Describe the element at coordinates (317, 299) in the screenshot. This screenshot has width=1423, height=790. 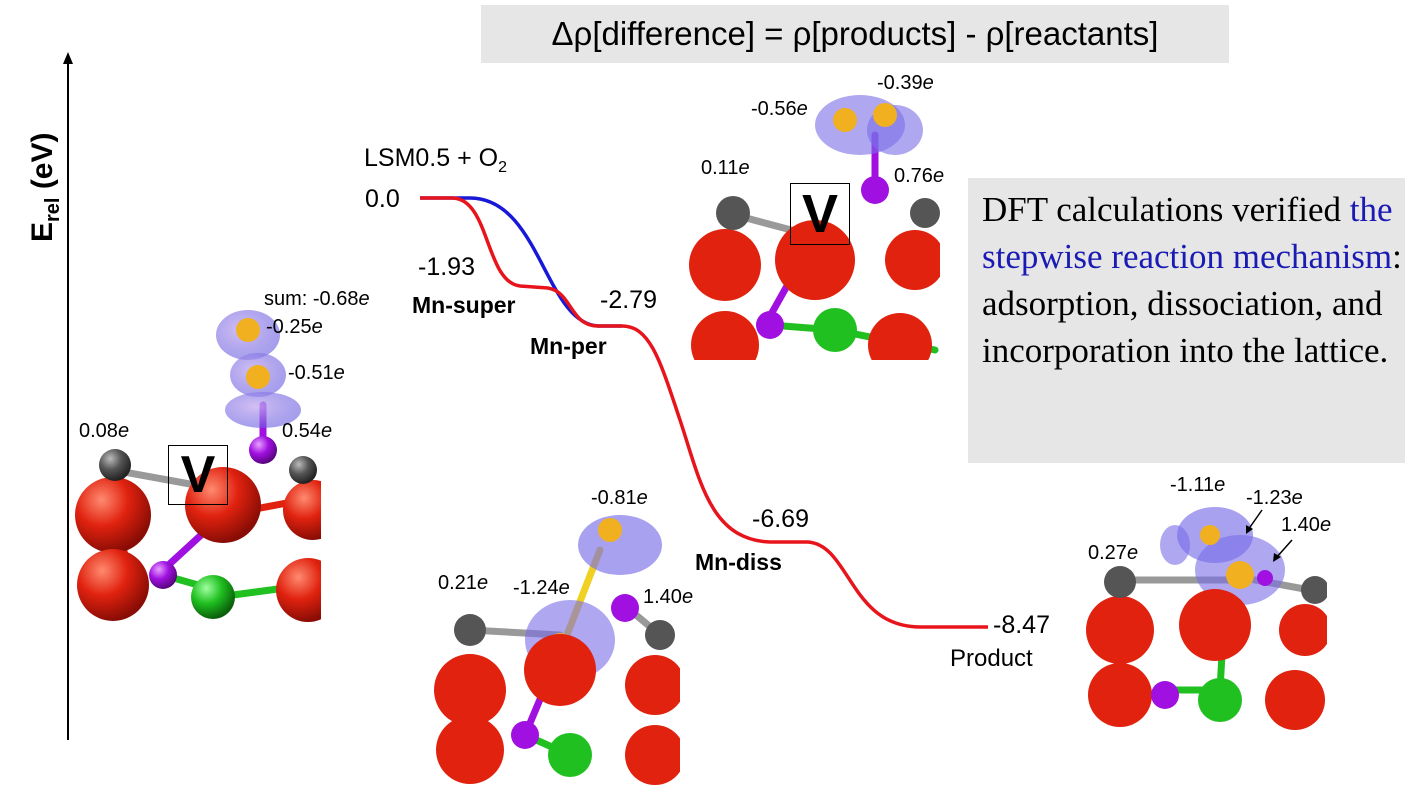
I see `charge-sum-super: sum: -0.68e` at that location.